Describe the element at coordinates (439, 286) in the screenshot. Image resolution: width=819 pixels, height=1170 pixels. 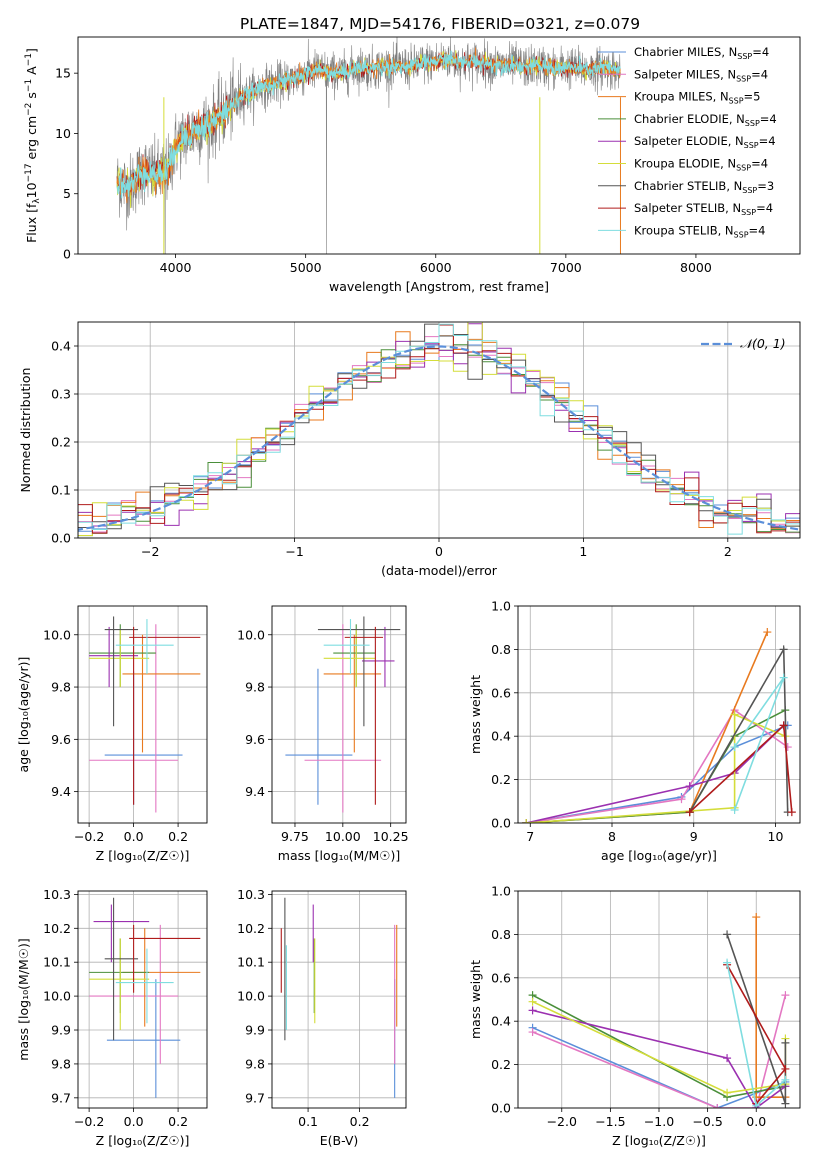
I see `x-axis-label: wavelength [Angstrom, rest frame]` at that location.